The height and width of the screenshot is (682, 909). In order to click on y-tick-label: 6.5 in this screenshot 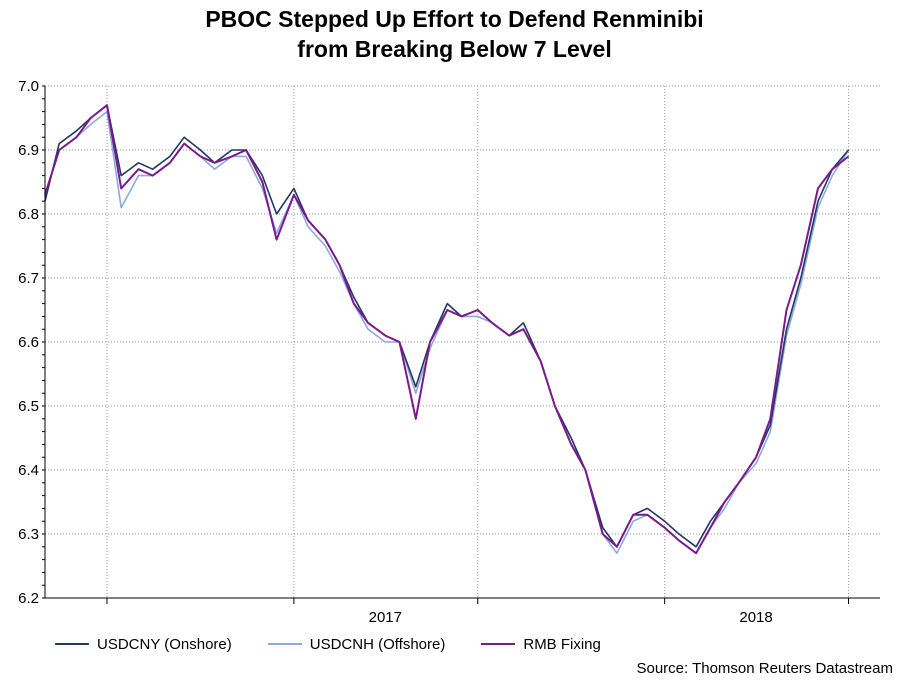, I will do `click(28, 406)`.